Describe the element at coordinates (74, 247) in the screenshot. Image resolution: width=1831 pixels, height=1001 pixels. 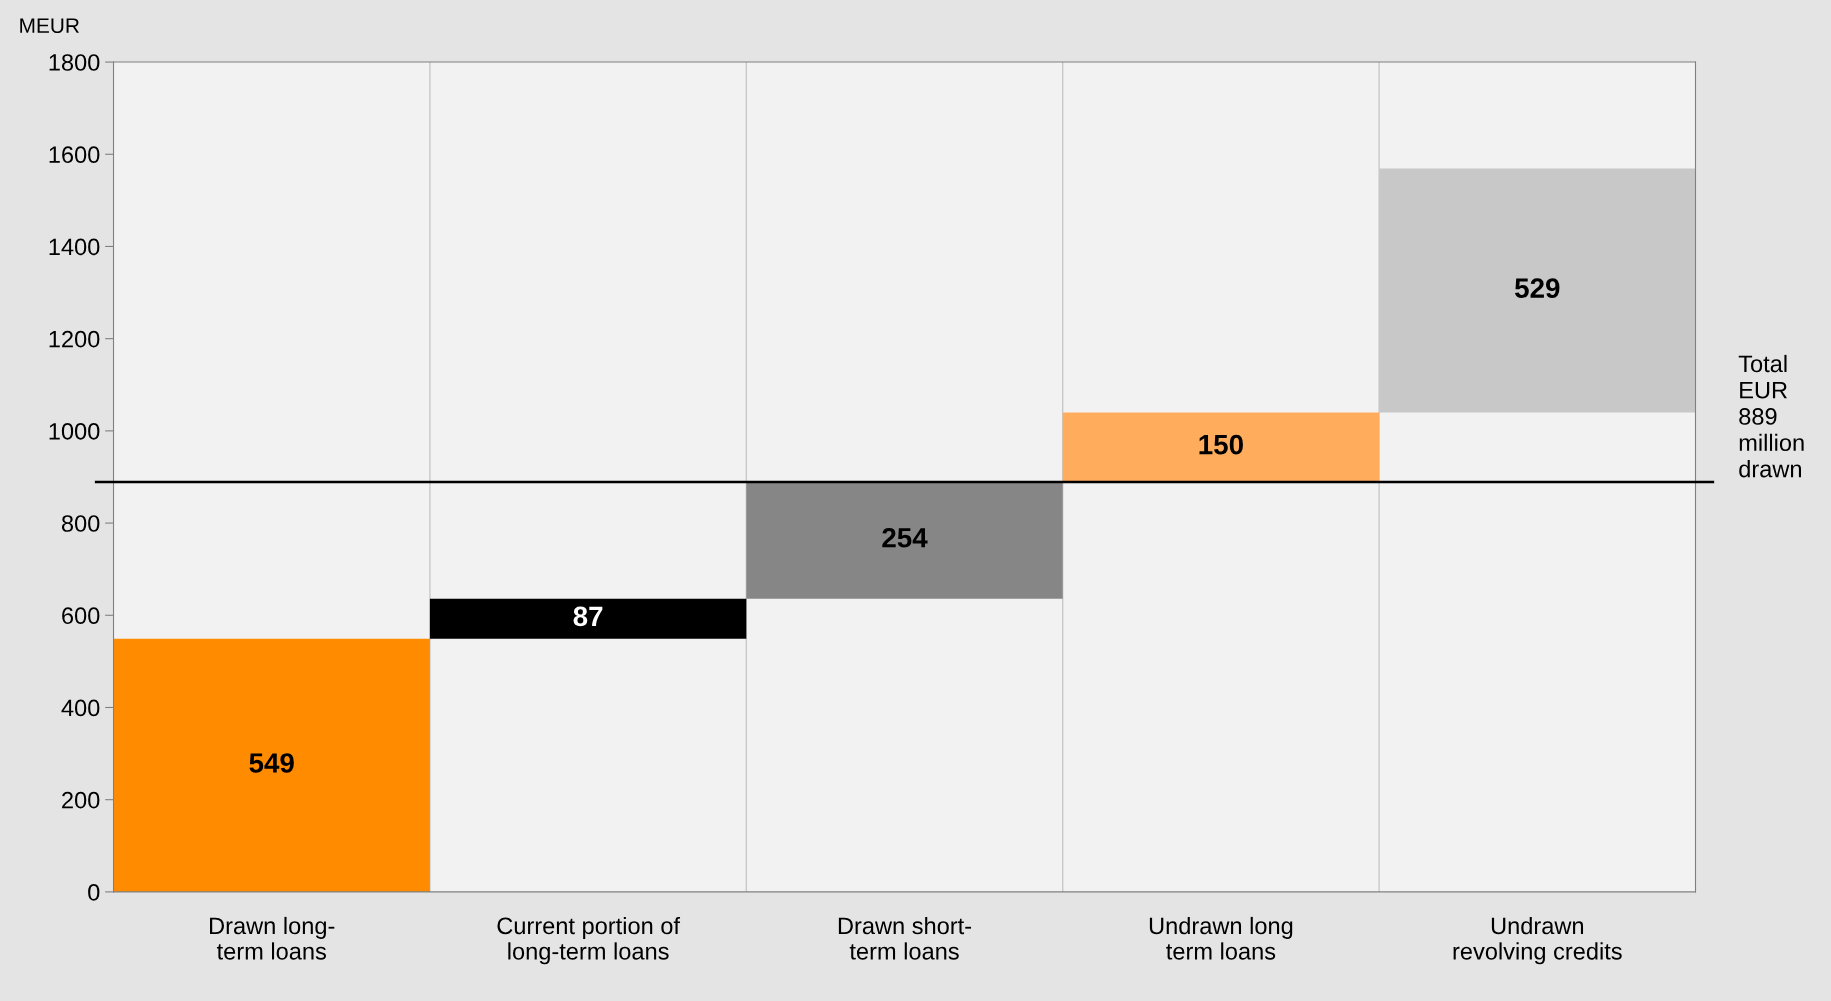
I see `y-tick-label: 1400` at that location.